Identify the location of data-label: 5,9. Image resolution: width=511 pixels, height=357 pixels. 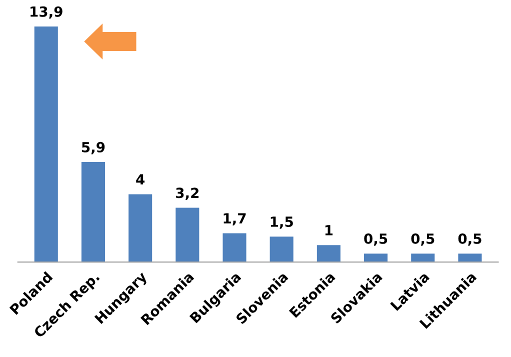
(93, 148).